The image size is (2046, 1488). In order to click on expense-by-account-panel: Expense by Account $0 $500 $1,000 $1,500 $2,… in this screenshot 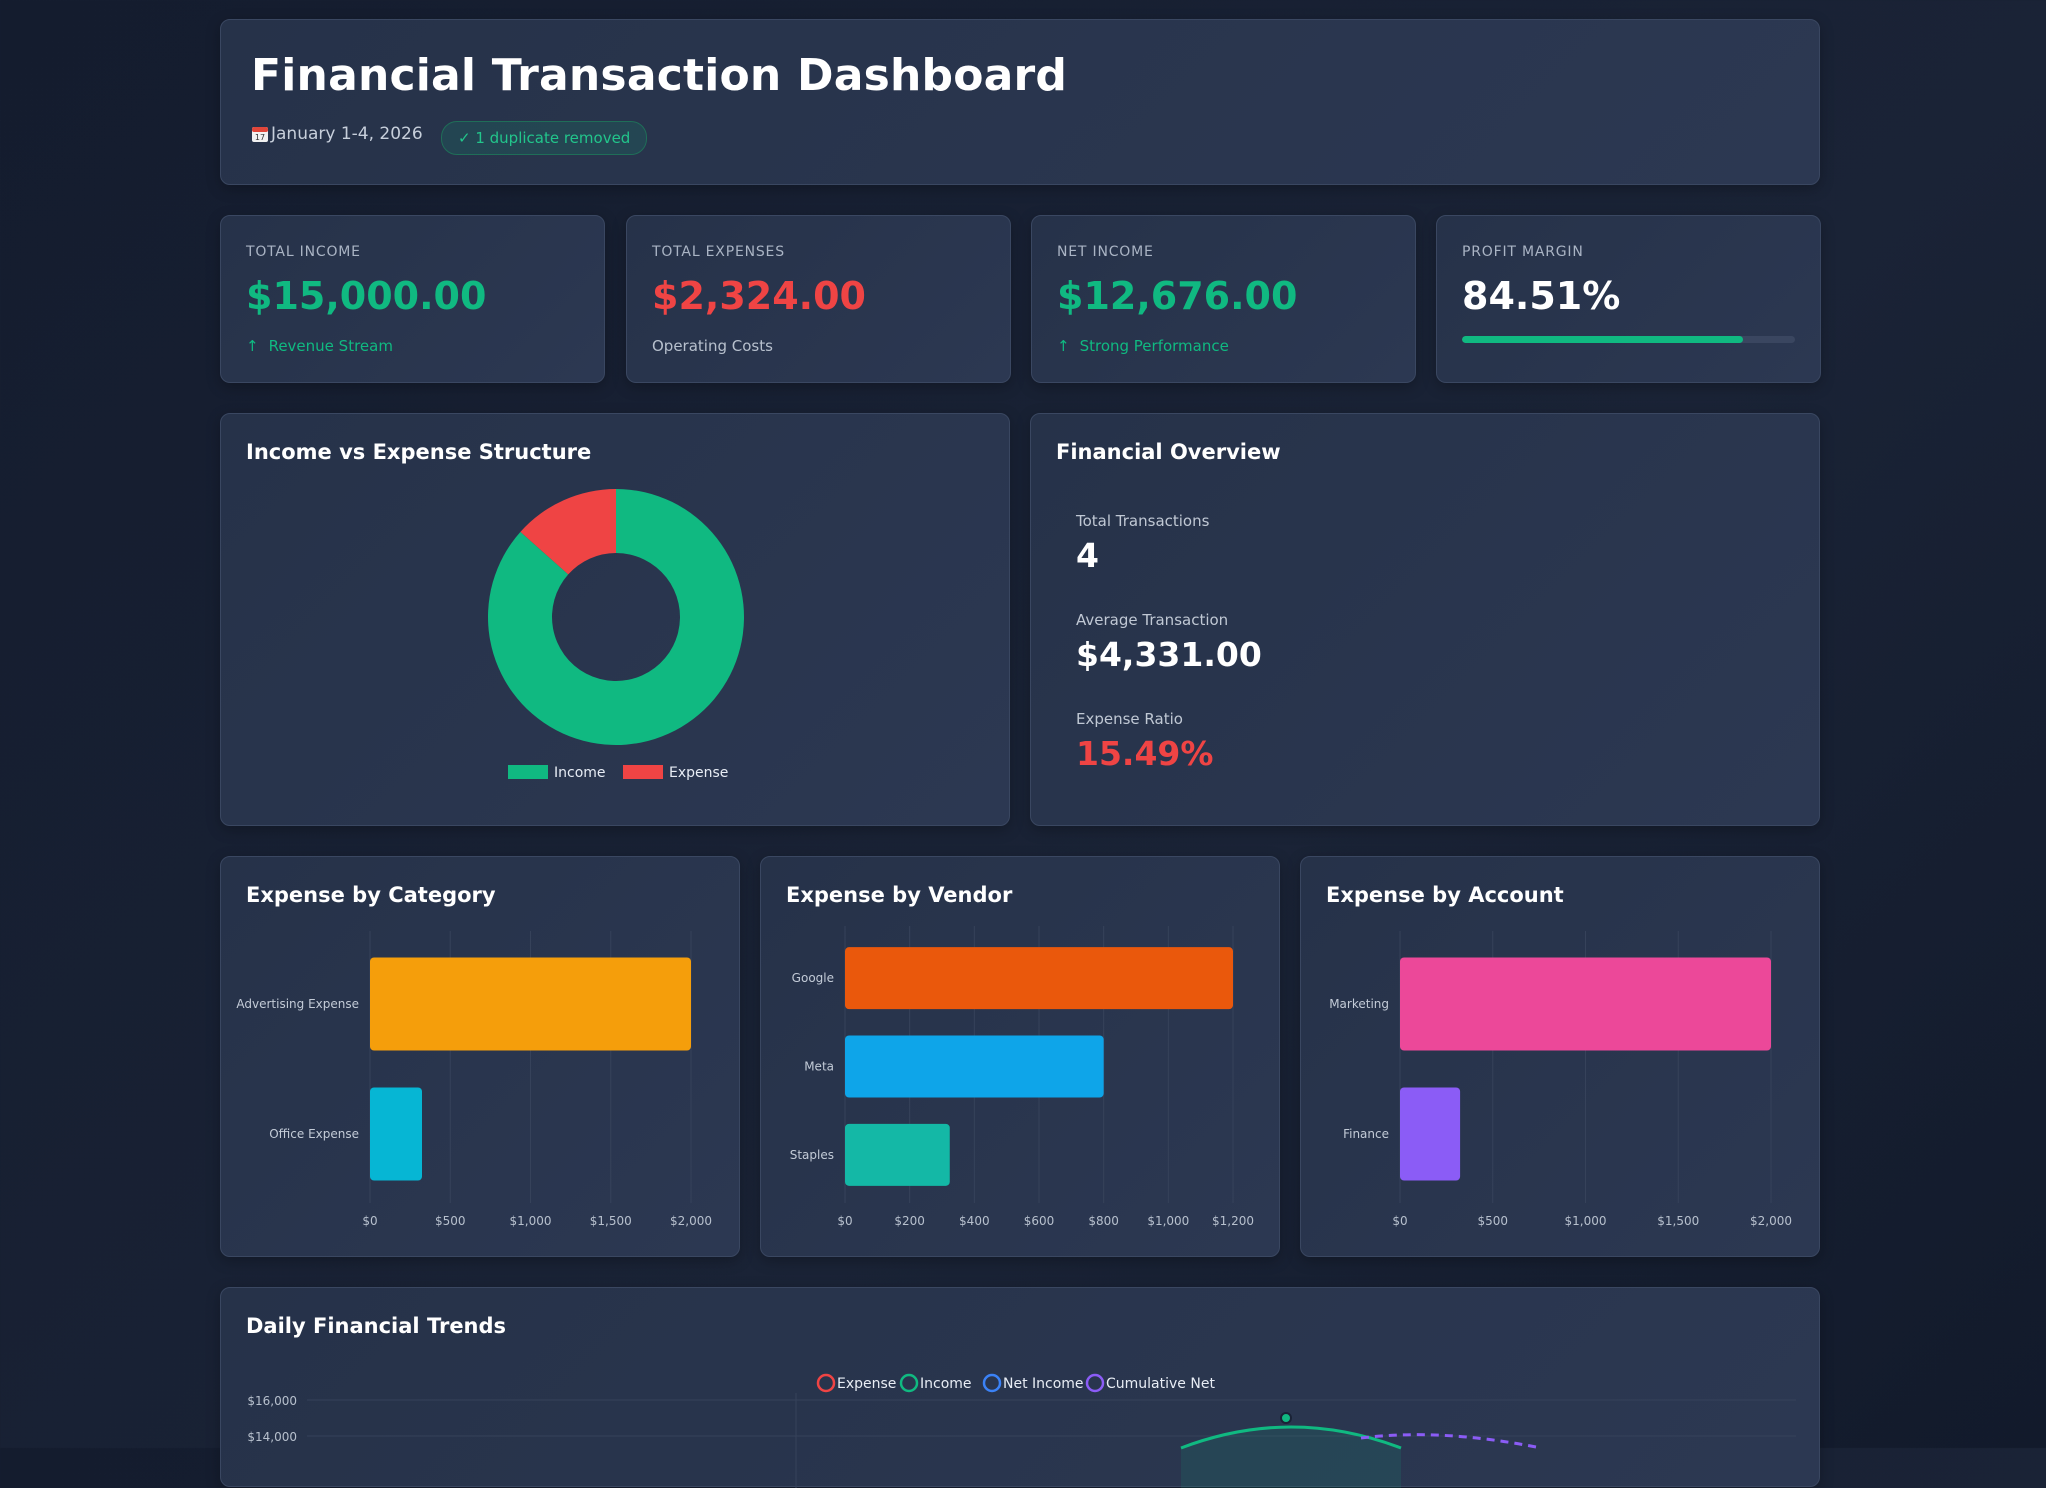, I will do `click(1560, 1056)`.